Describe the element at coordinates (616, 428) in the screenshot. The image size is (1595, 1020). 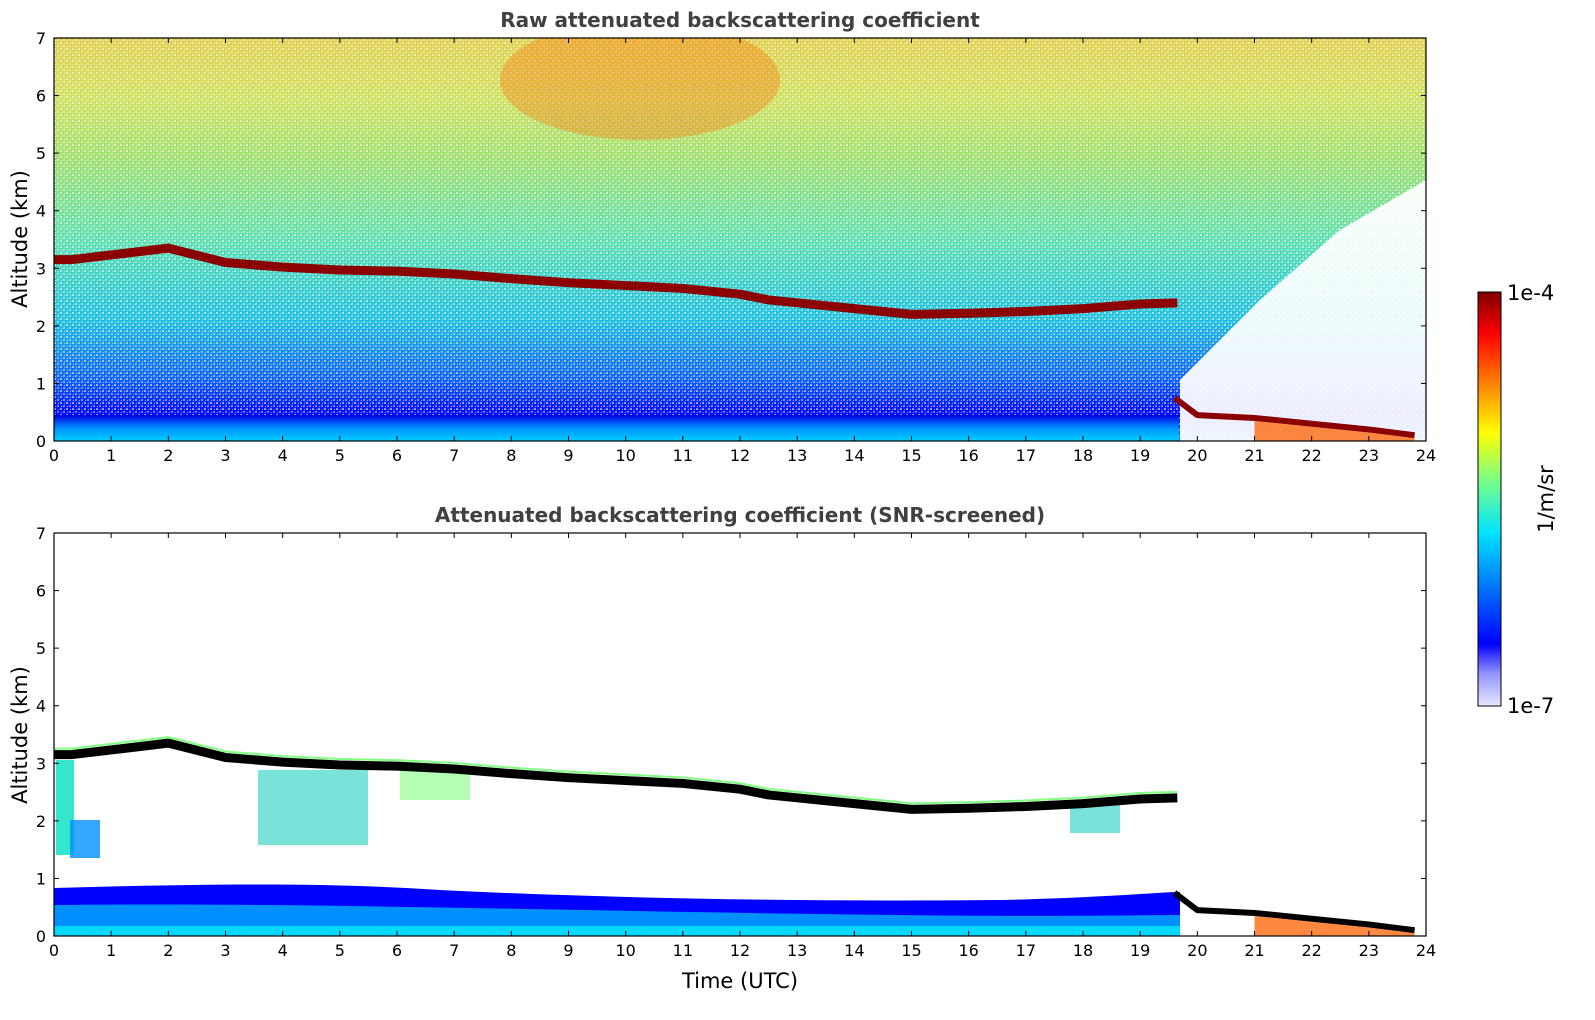
I see `raw-boundary-layer` at that location.